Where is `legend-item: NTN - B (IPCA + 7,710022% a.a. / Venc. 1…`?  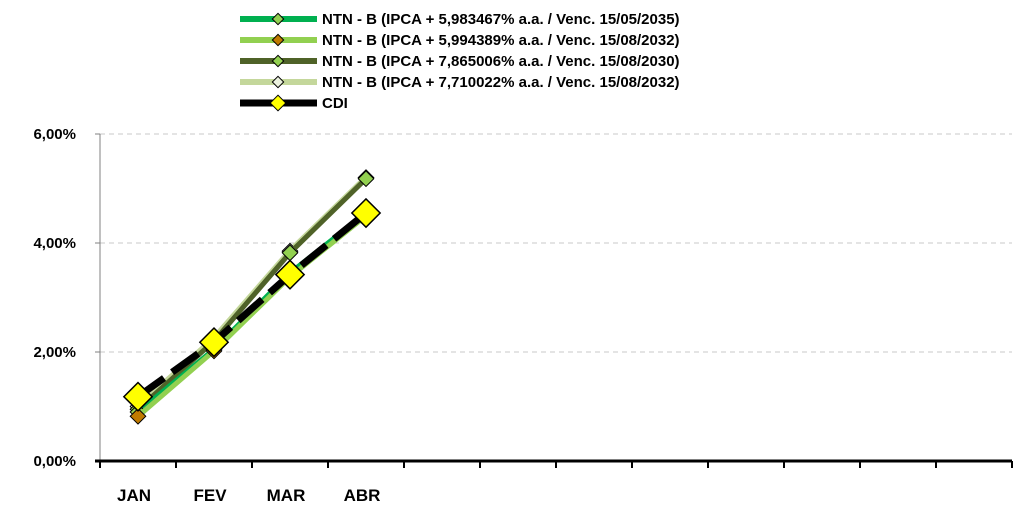
legend-item: NTN - B (IPCA + 7,710022% a.a. / Venc. 1… is located at coordinates (460, 82).